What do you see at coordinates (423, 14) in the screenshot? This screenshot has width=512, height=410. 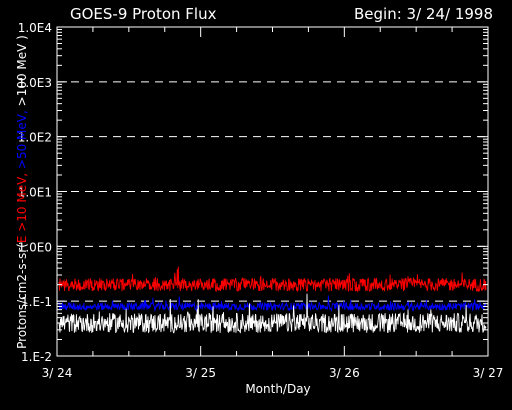 I see `begin-date-label: Begin: 3/ 24/ 1998` at bounding box center [423, 14].